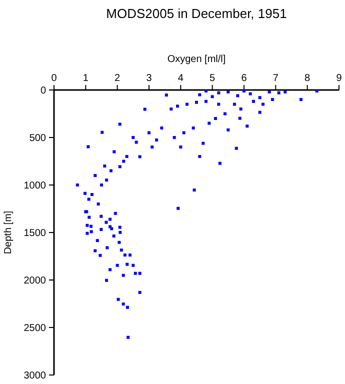  Describe the element at coordinates (196, 59) in the screenshot. I see `x-axis-title: Oxygen [ml/l]` at that location.